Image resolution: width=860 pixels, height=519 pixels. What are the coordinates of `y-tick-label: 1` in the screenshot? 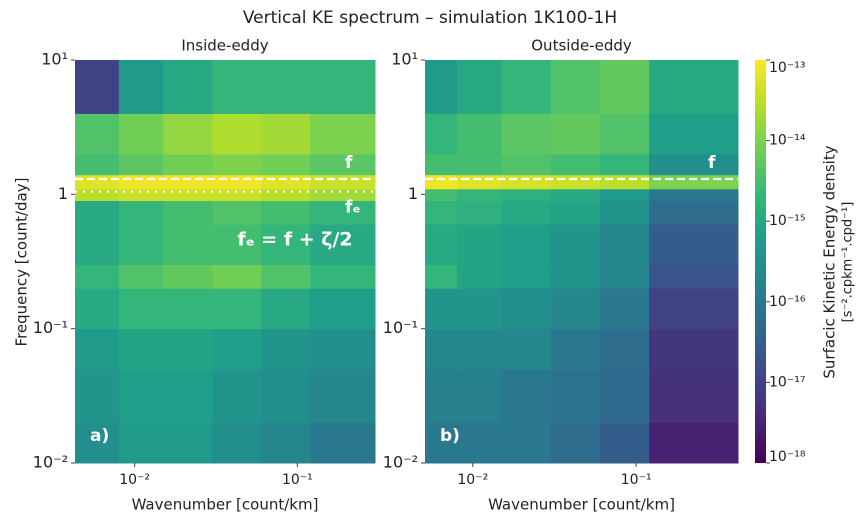 It's located at (63, 193).